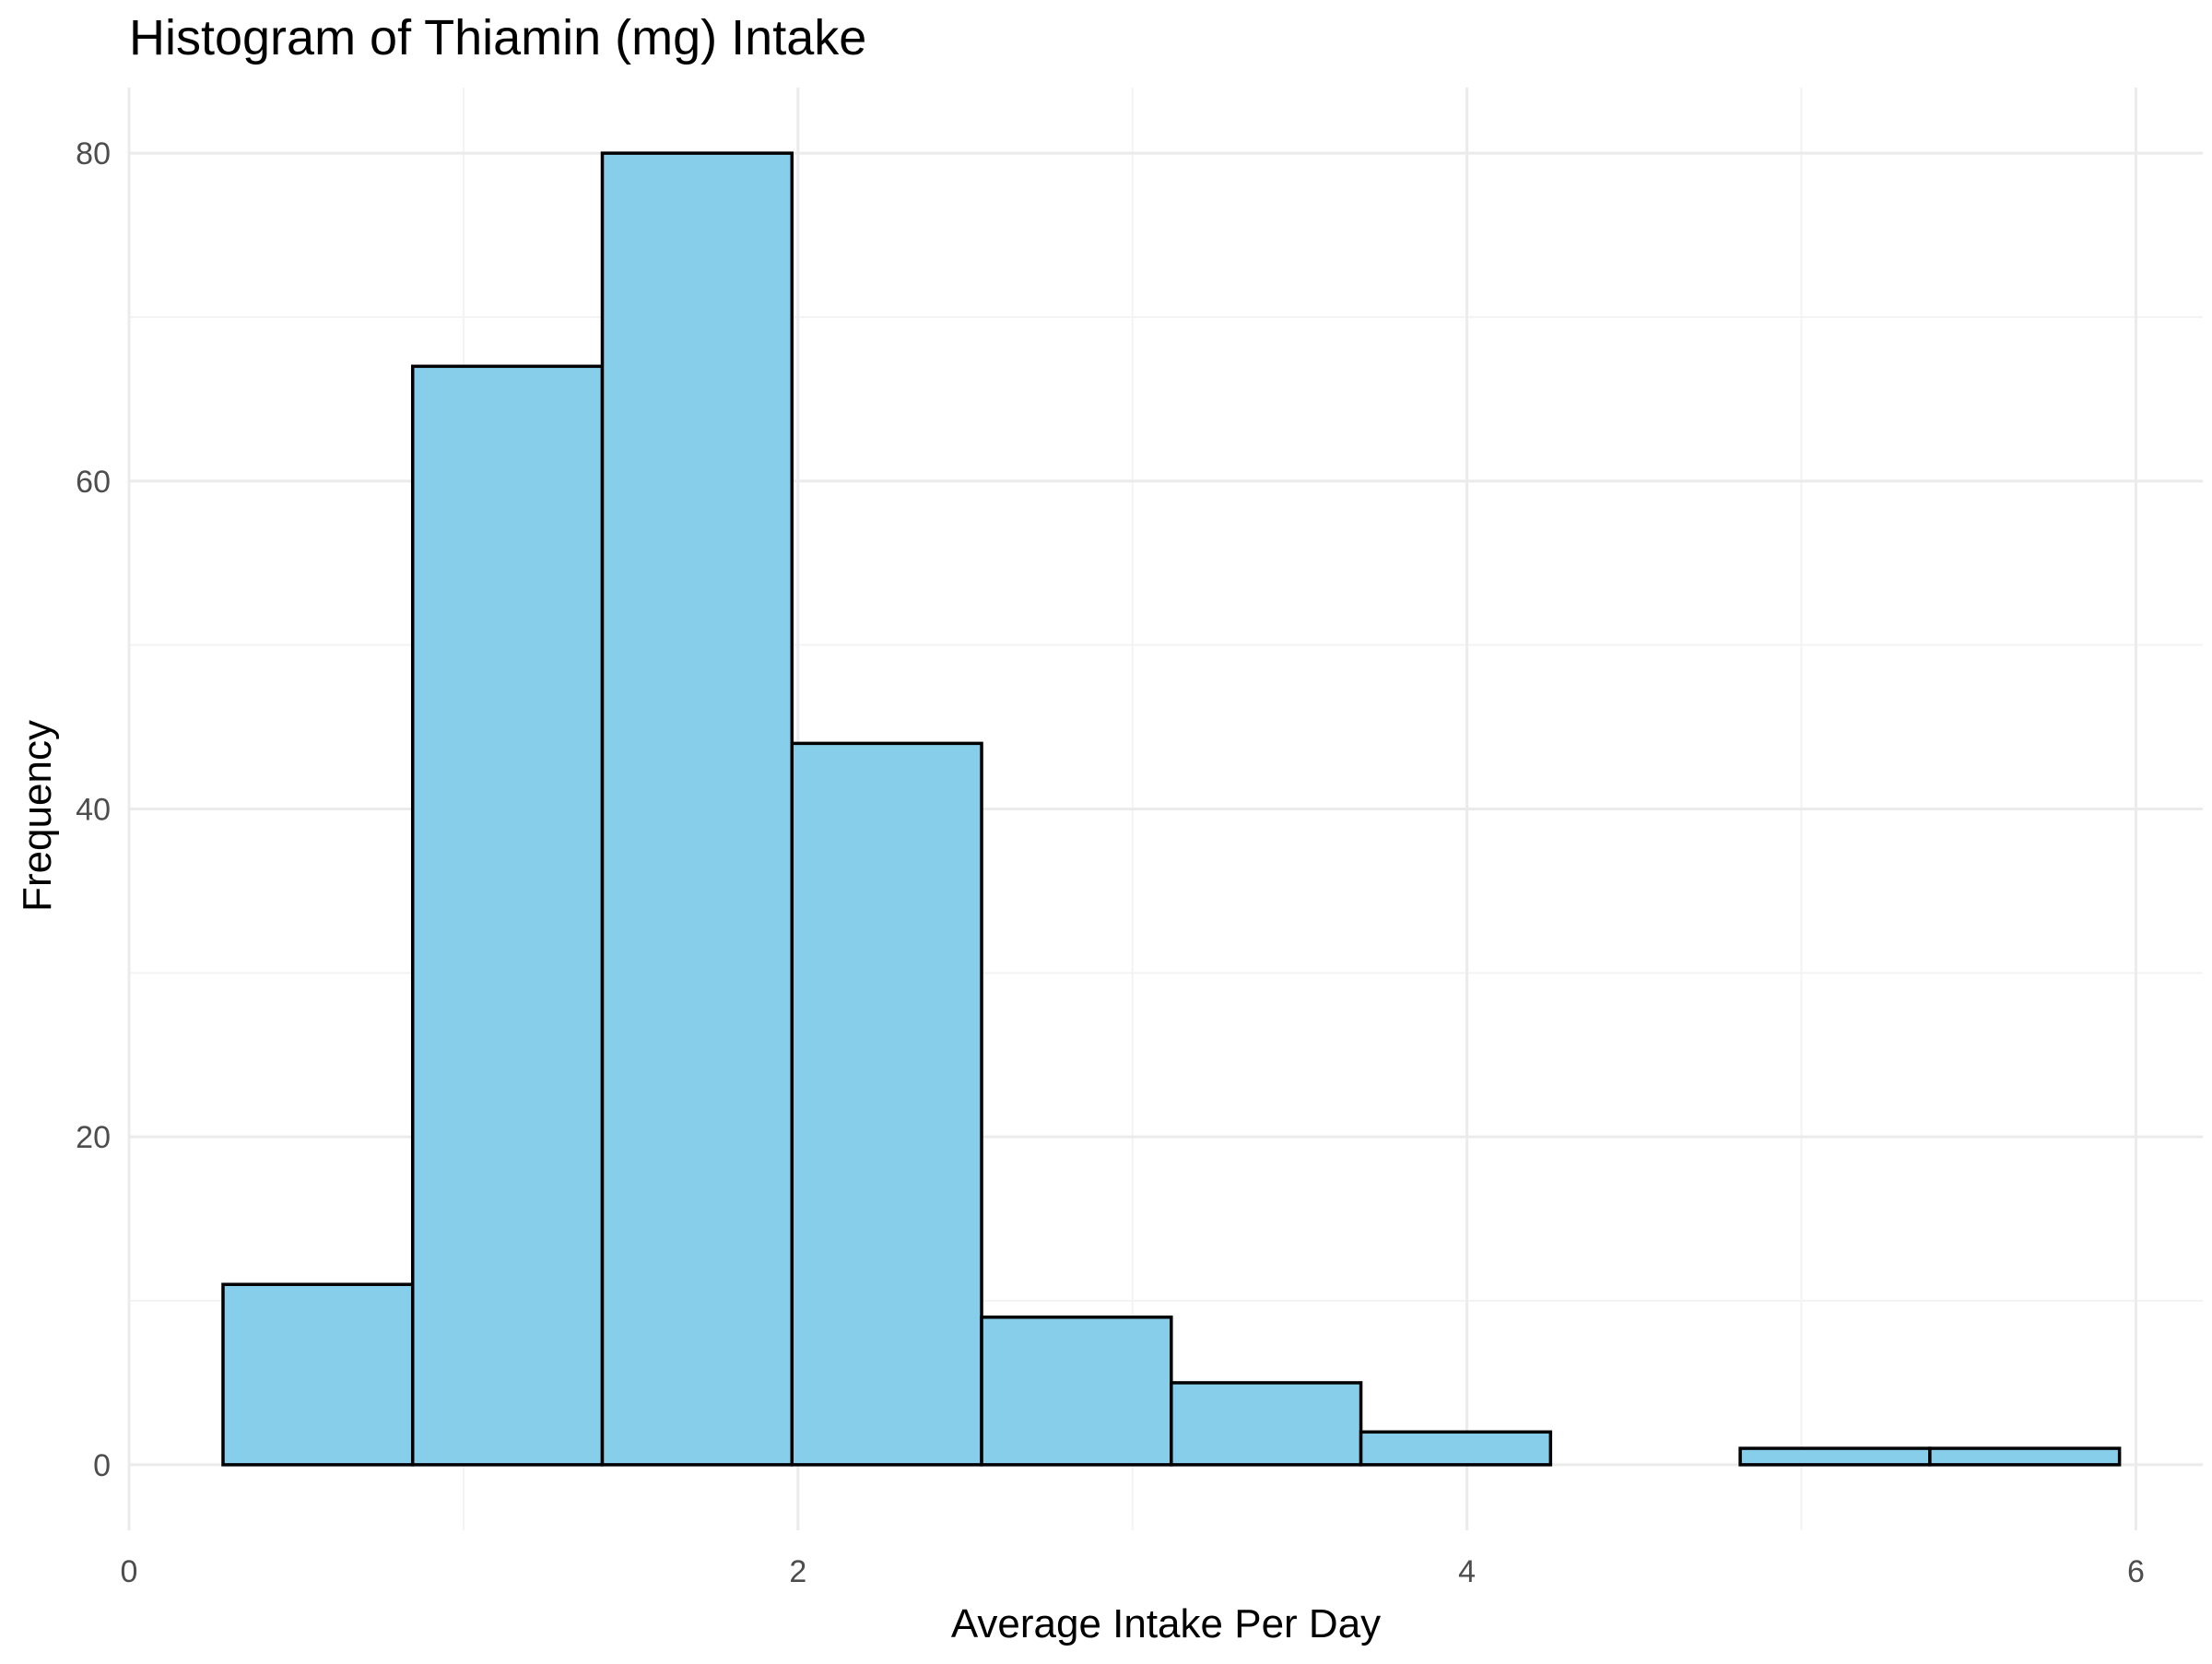  What do you see at coordinates (1133, 1571) in the screenshot?
I see `x-axis-ticks: 0 2 4 6` at bounding box center [1133, 1571].